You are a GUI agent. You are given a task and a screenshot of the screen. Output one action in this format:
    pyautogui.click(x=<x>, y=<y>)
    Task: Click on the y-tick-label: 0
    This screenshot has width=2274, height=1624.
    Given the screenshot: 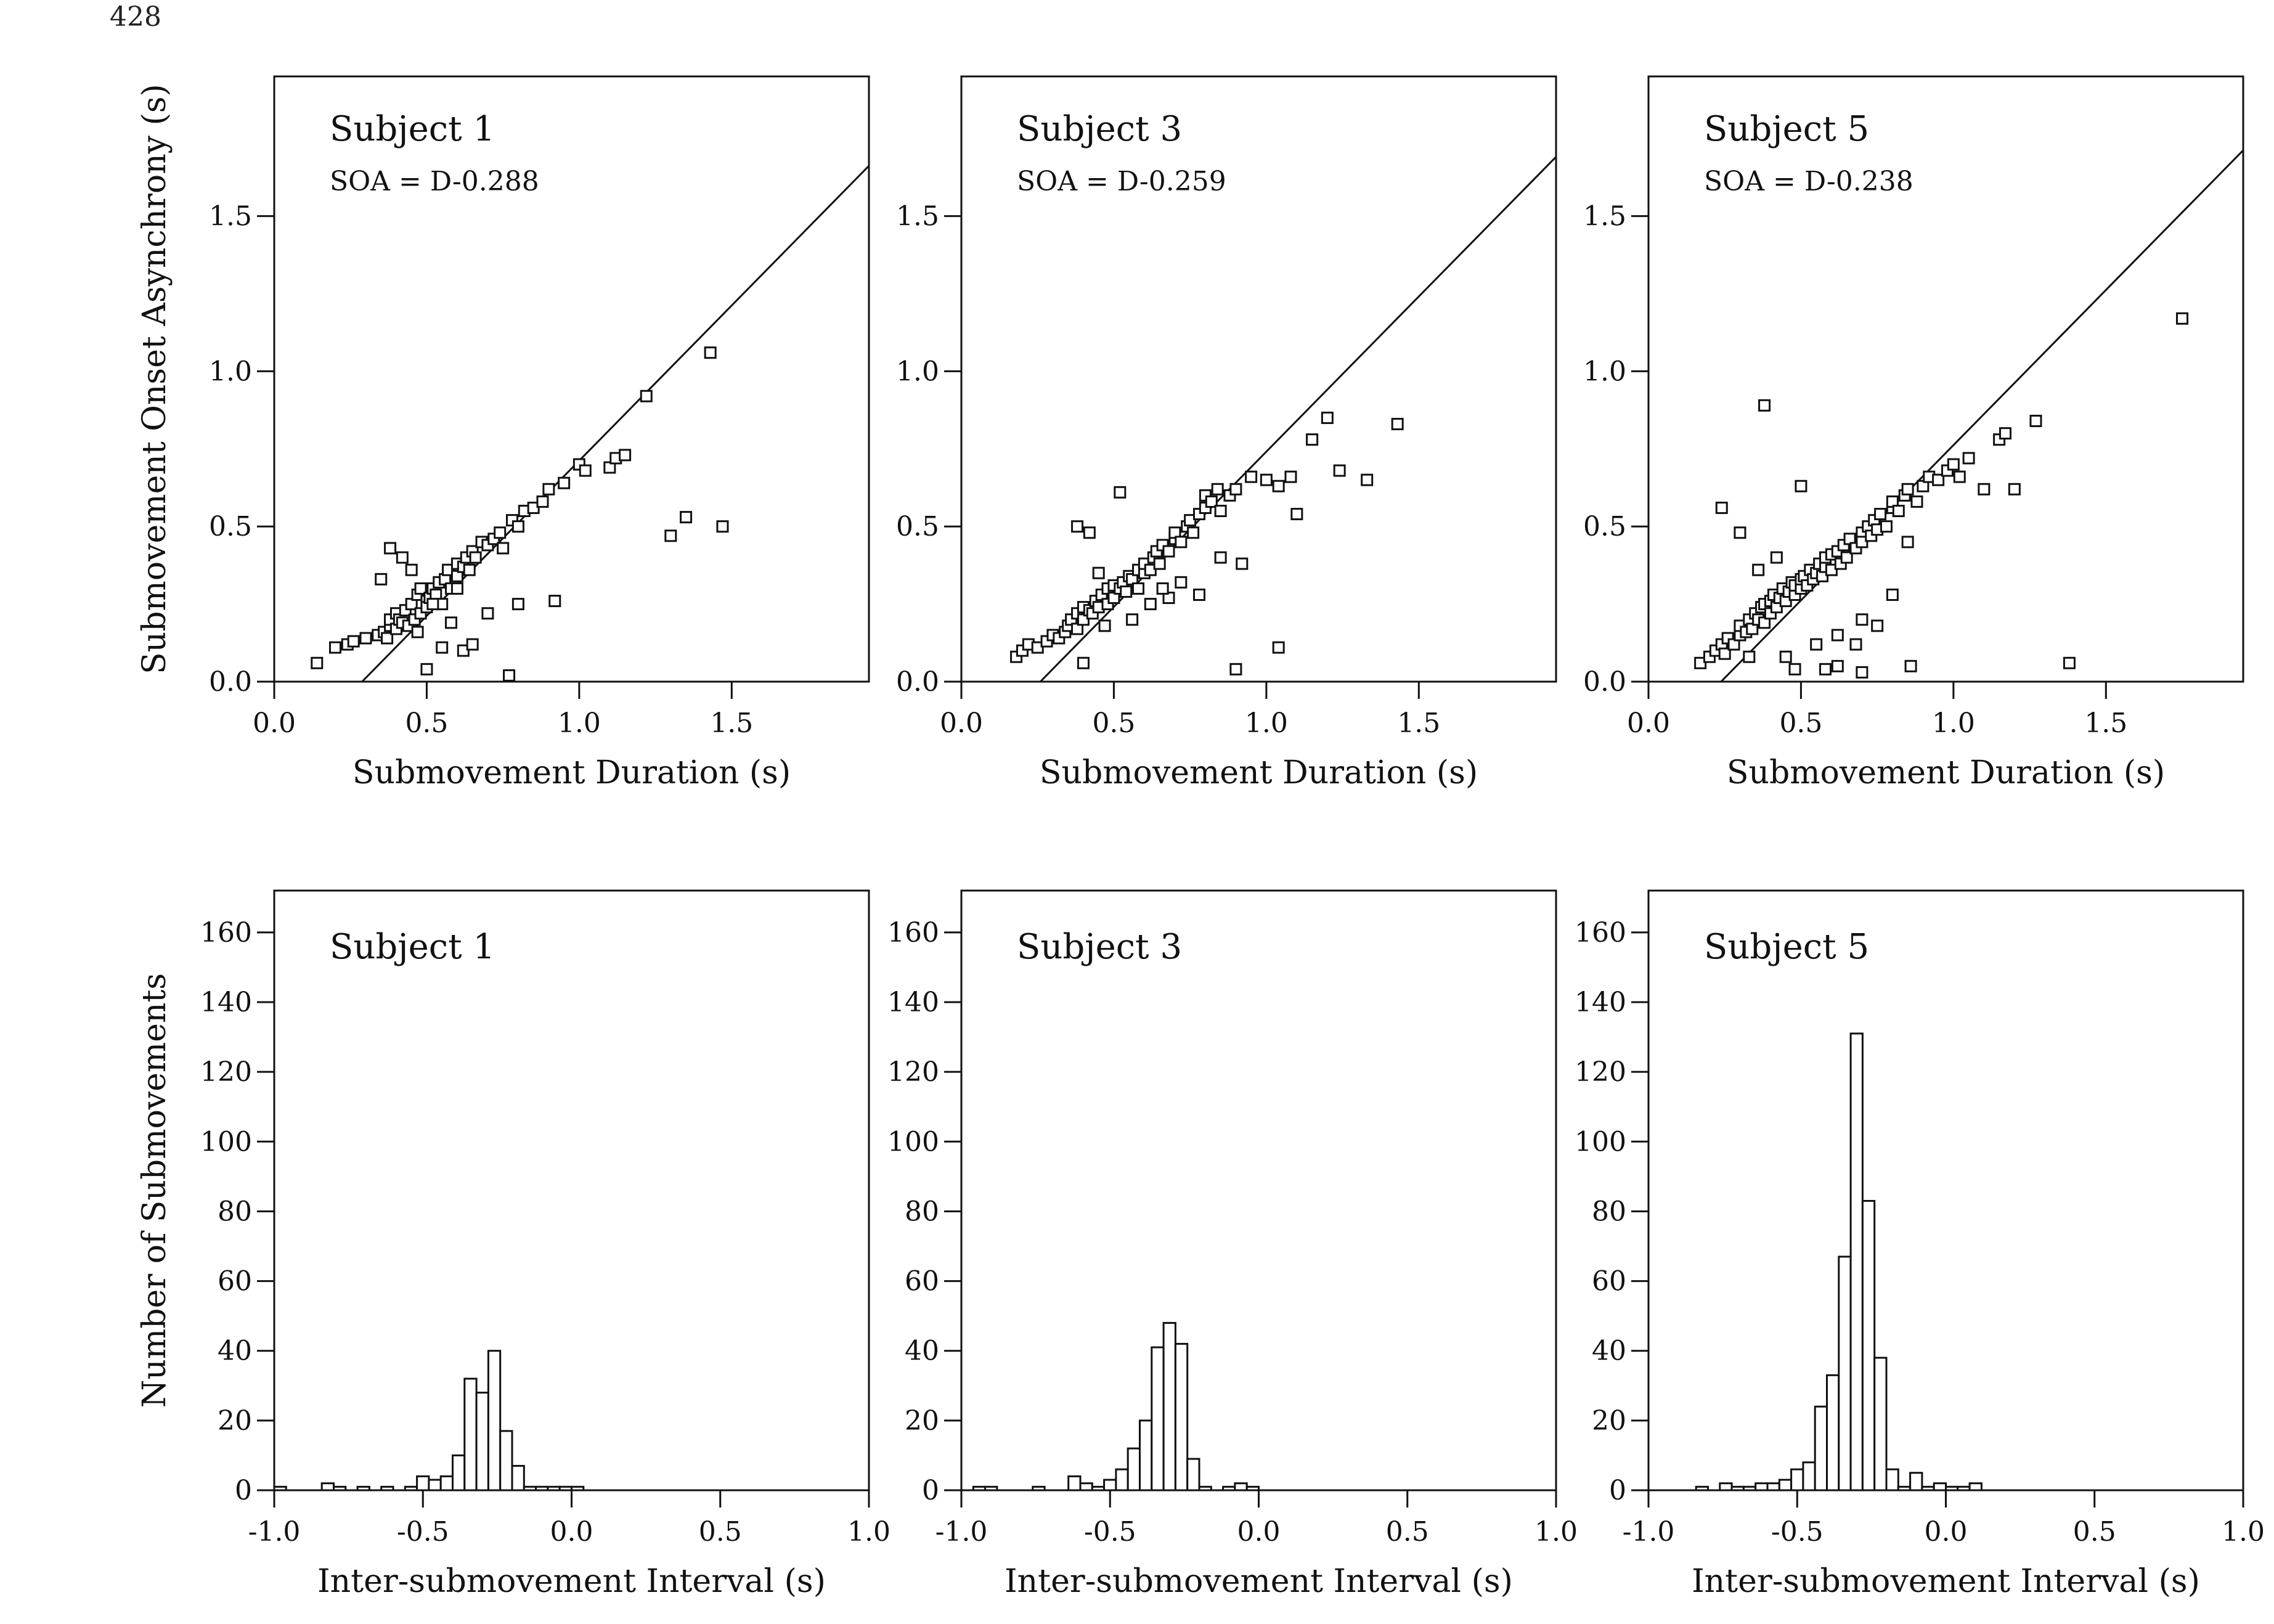 What is the action you would take?
    pyautogui.click(x=1617, y=1490)
    